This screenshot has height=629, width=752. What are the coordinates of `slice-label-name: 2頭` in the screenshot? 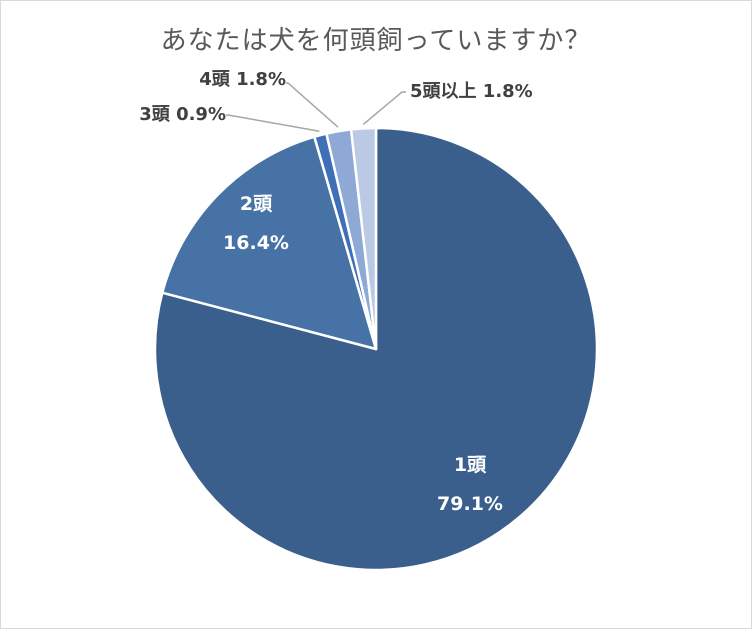 It's located at (256, 204).